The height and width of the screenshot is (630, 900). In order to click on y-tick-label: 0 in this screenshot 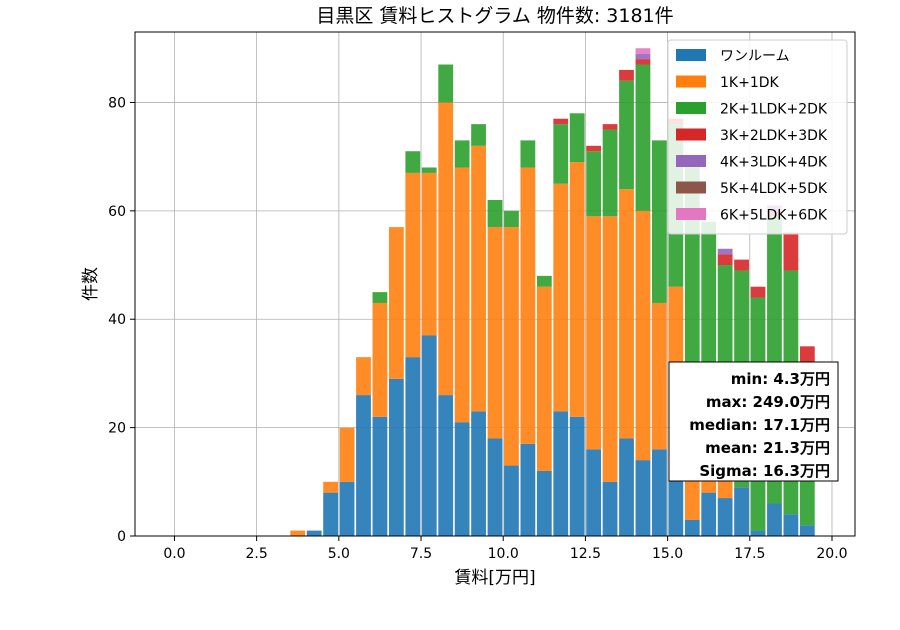, I will do `click(121, 537)`.